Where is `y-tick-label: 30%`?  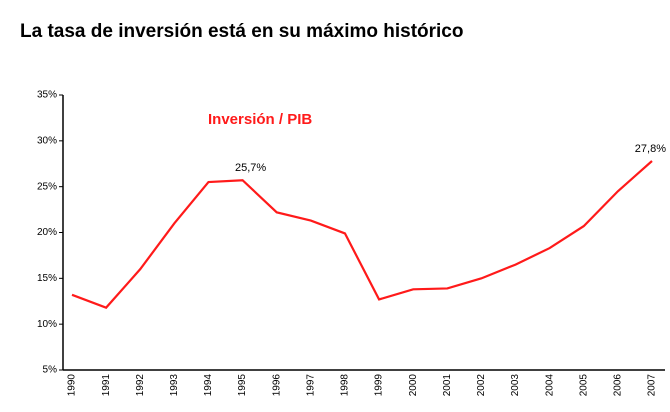
y-tick-label: 30% is located at coordinates (47, 140).